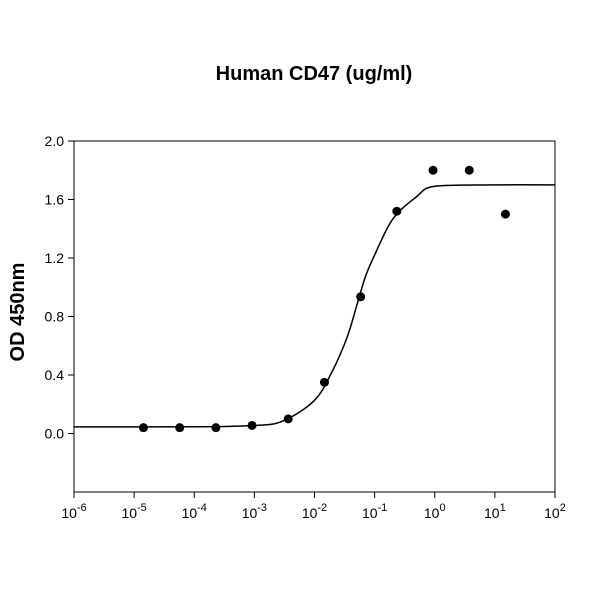  What do you see at coordinates (254, 511) in the screenshot?
I see `x-tick-label: 10⁻³` at bounding box center [254, 511].